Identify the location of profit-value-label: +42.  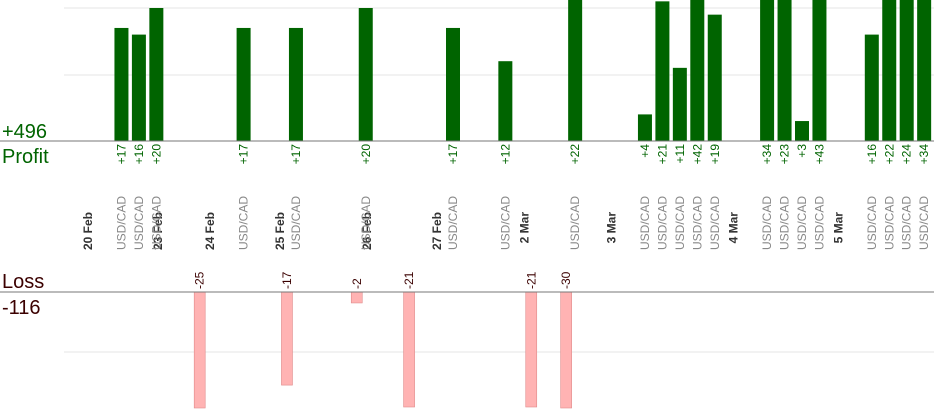
(697, 154).